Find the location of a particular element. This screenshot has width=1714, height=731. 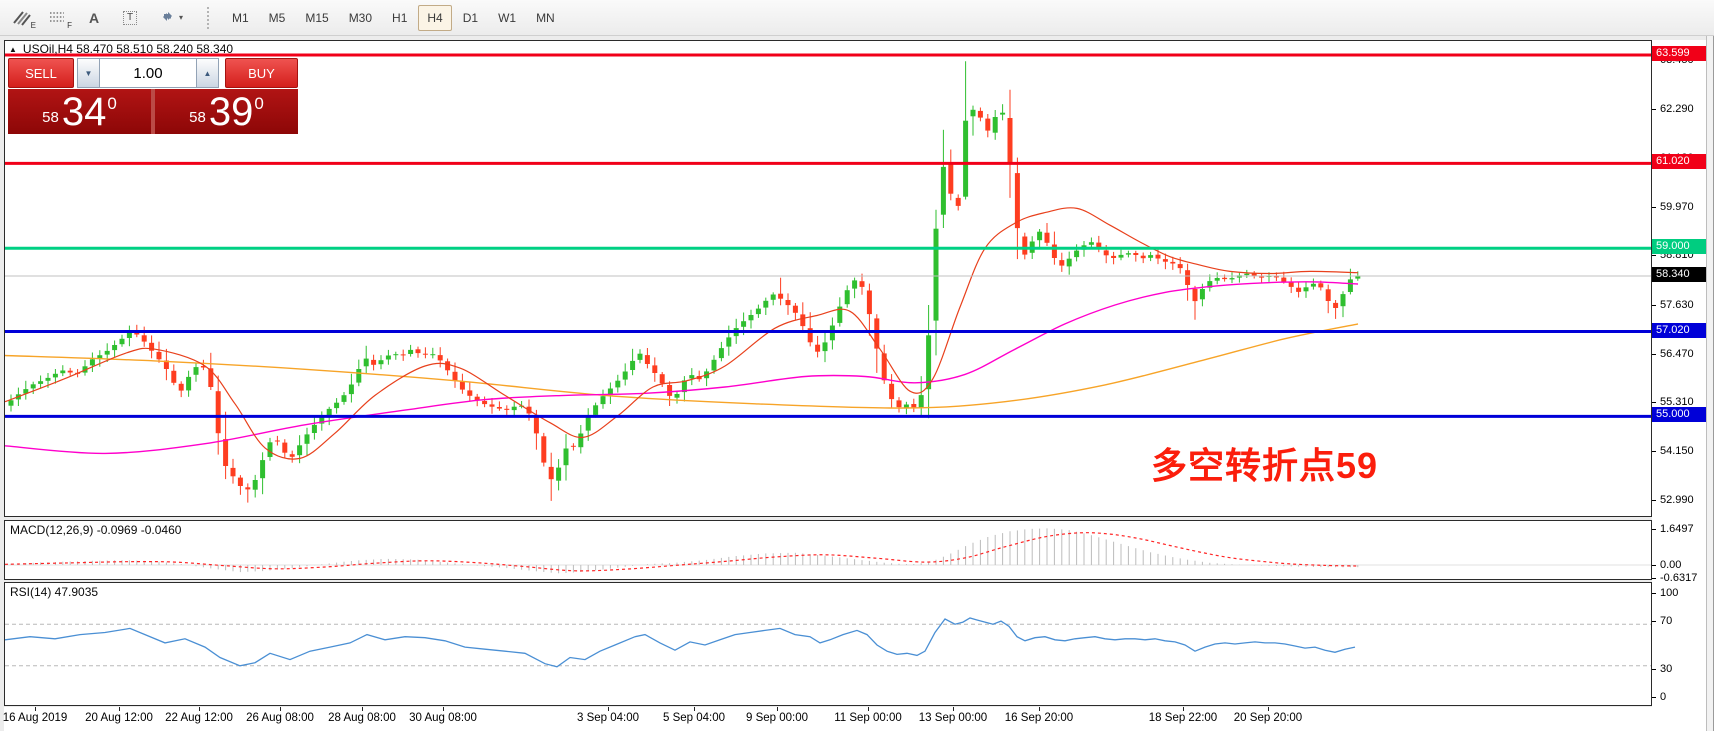

macd-panel: MACD(12,26,9) -0.0969 -0.0460 is located at coordinates (828, 550).